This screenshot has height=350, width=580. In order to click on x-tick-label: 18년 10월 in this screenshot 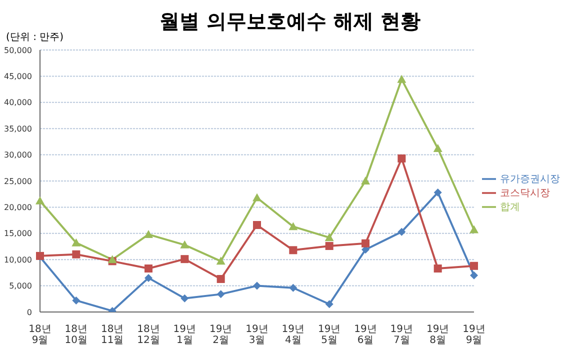, I will do `click(76, 335)`.